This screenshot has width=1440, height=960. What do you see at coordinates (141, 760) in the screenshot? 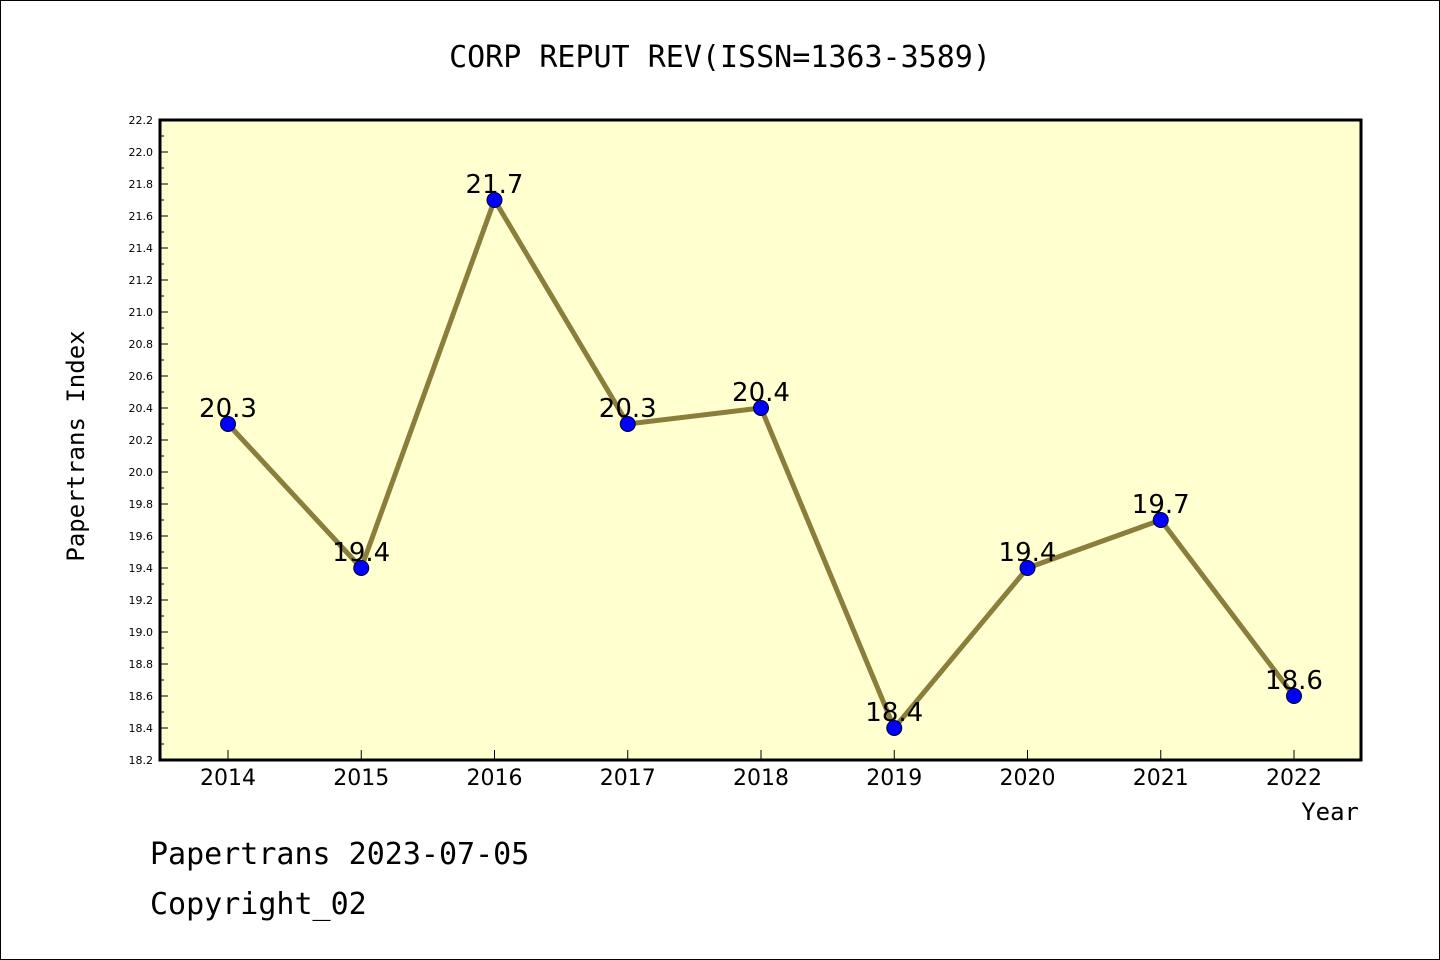
I see `y-tick-label: 18.2` at bounding box center [141, 760].